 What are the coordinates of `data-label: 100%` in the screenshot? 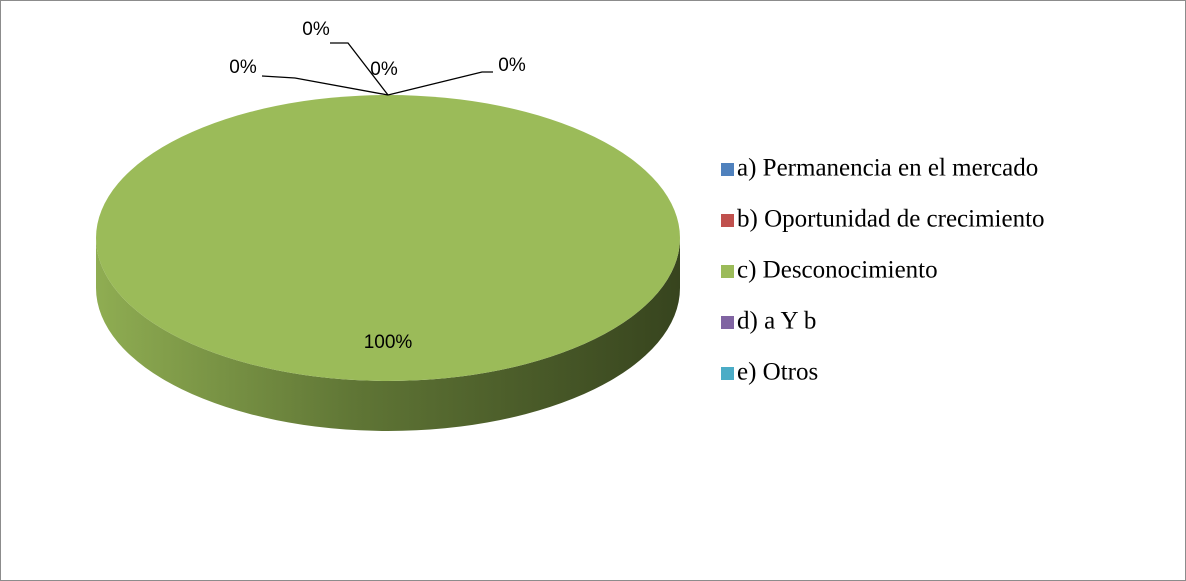 It's located at (388, 342).